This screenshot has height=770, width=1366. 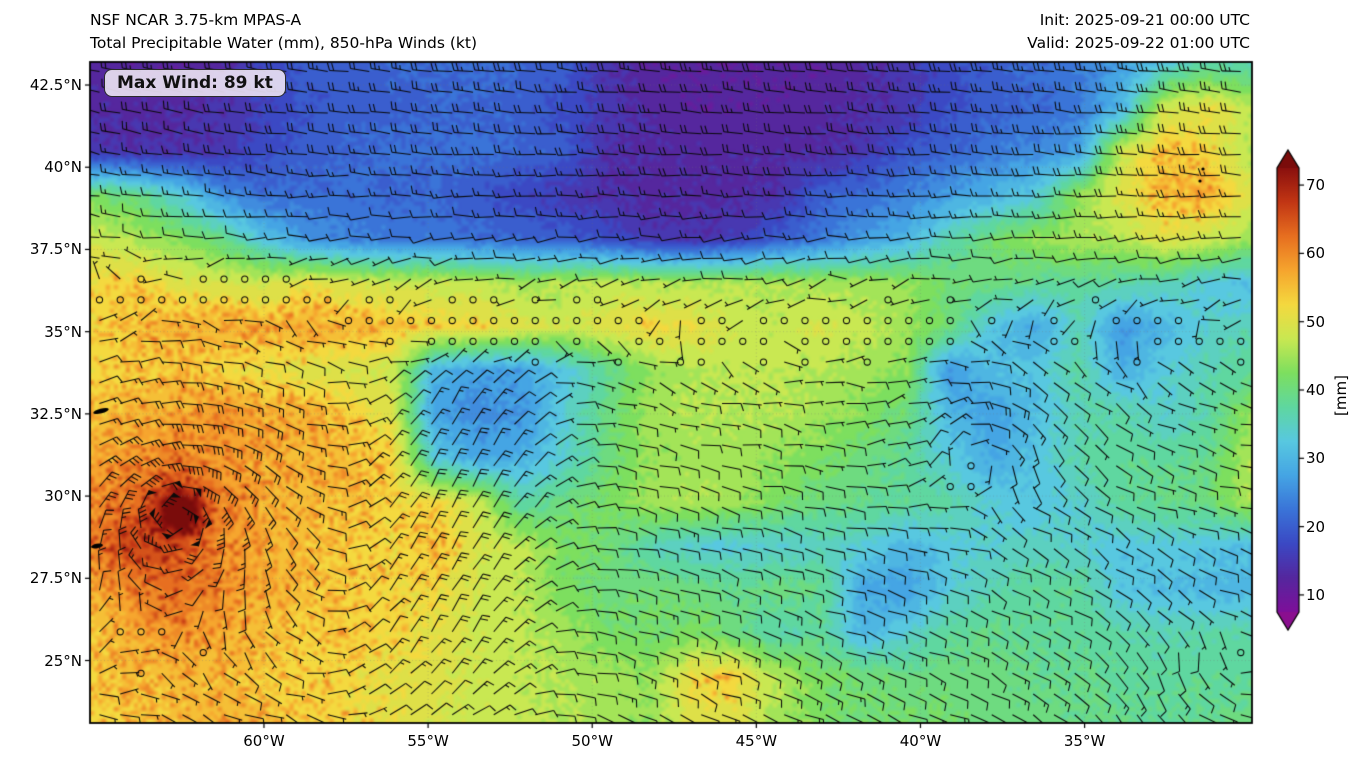 I want to click on lat-tick-label-7: 25°N, so click(x=63, y=660).